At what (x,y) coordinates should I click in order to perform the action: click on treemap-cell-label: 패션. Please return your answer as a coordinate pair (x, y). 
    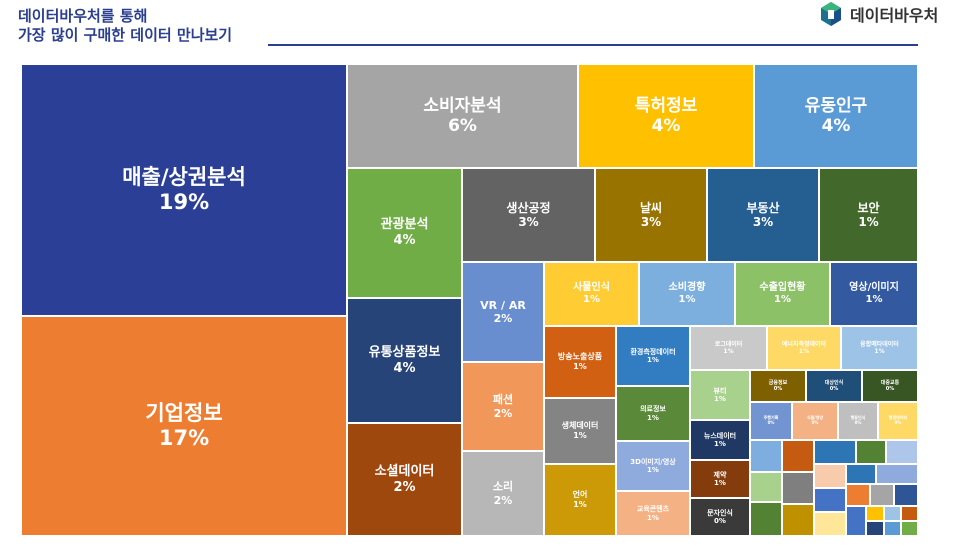
    Looking at the image, I should click on (503, 400).